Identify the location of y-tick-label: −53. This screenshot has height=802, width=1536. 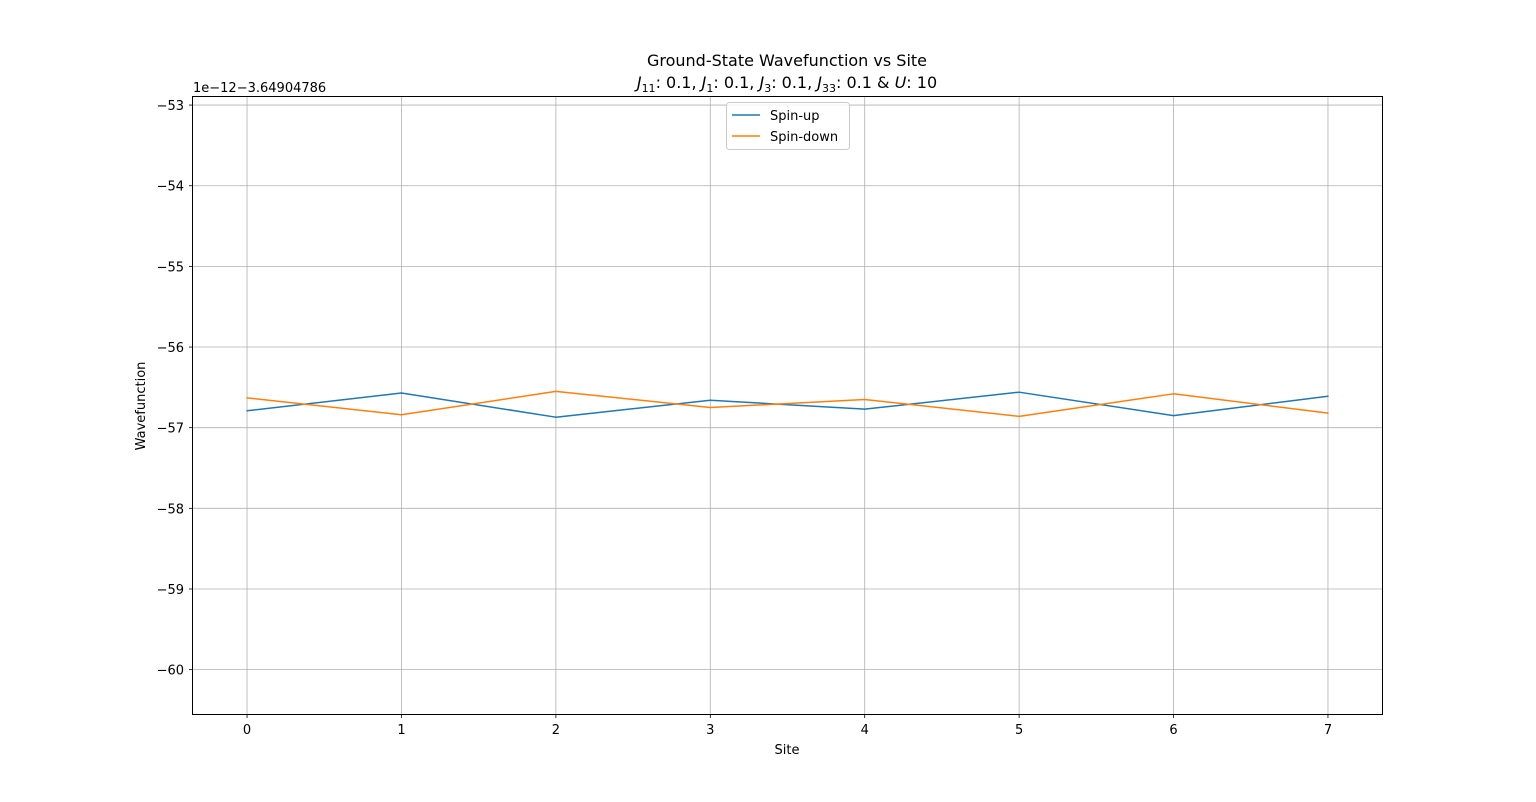
(170, 106).